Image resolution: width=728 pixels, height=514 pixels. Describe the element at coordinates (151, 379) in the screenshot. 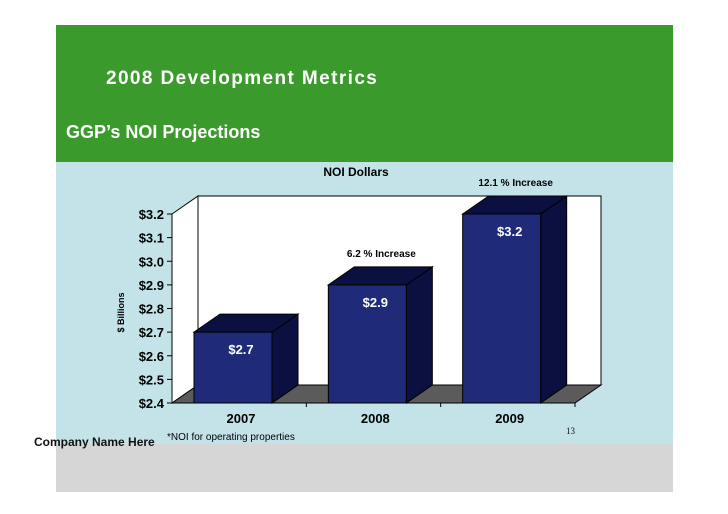

I see `y-tick-label: $2.5` at that location.